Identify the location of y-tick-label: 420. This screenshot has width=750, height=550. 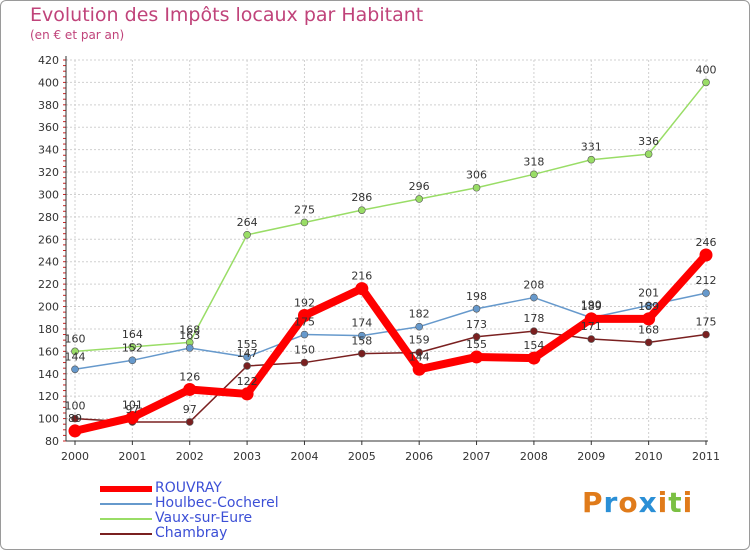
(48, 60).